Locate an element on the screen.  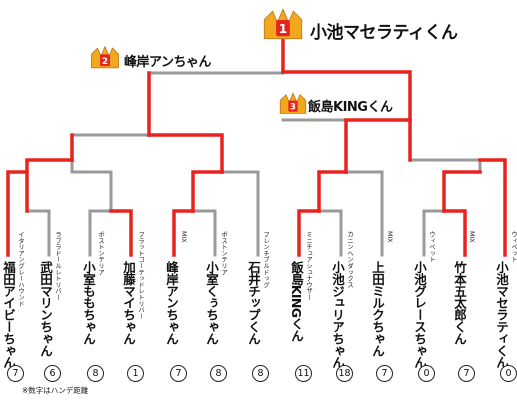
player-1: イタリアングレーハウンド 福田アイビーちゃん 7 is located at coordinates (17, 306).